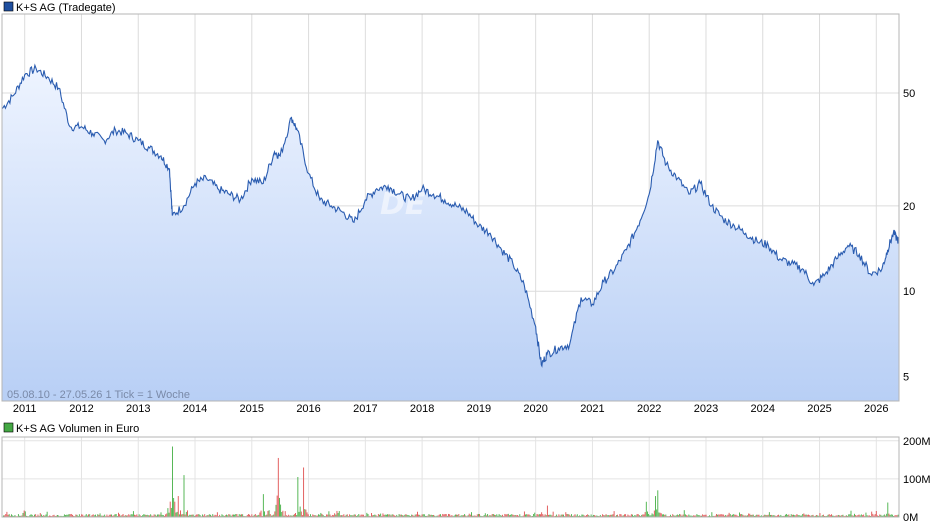  Describe the element at coordinates (917, 442) in the screenshot. I see `volume-y-tick-label: 200M` at that location.